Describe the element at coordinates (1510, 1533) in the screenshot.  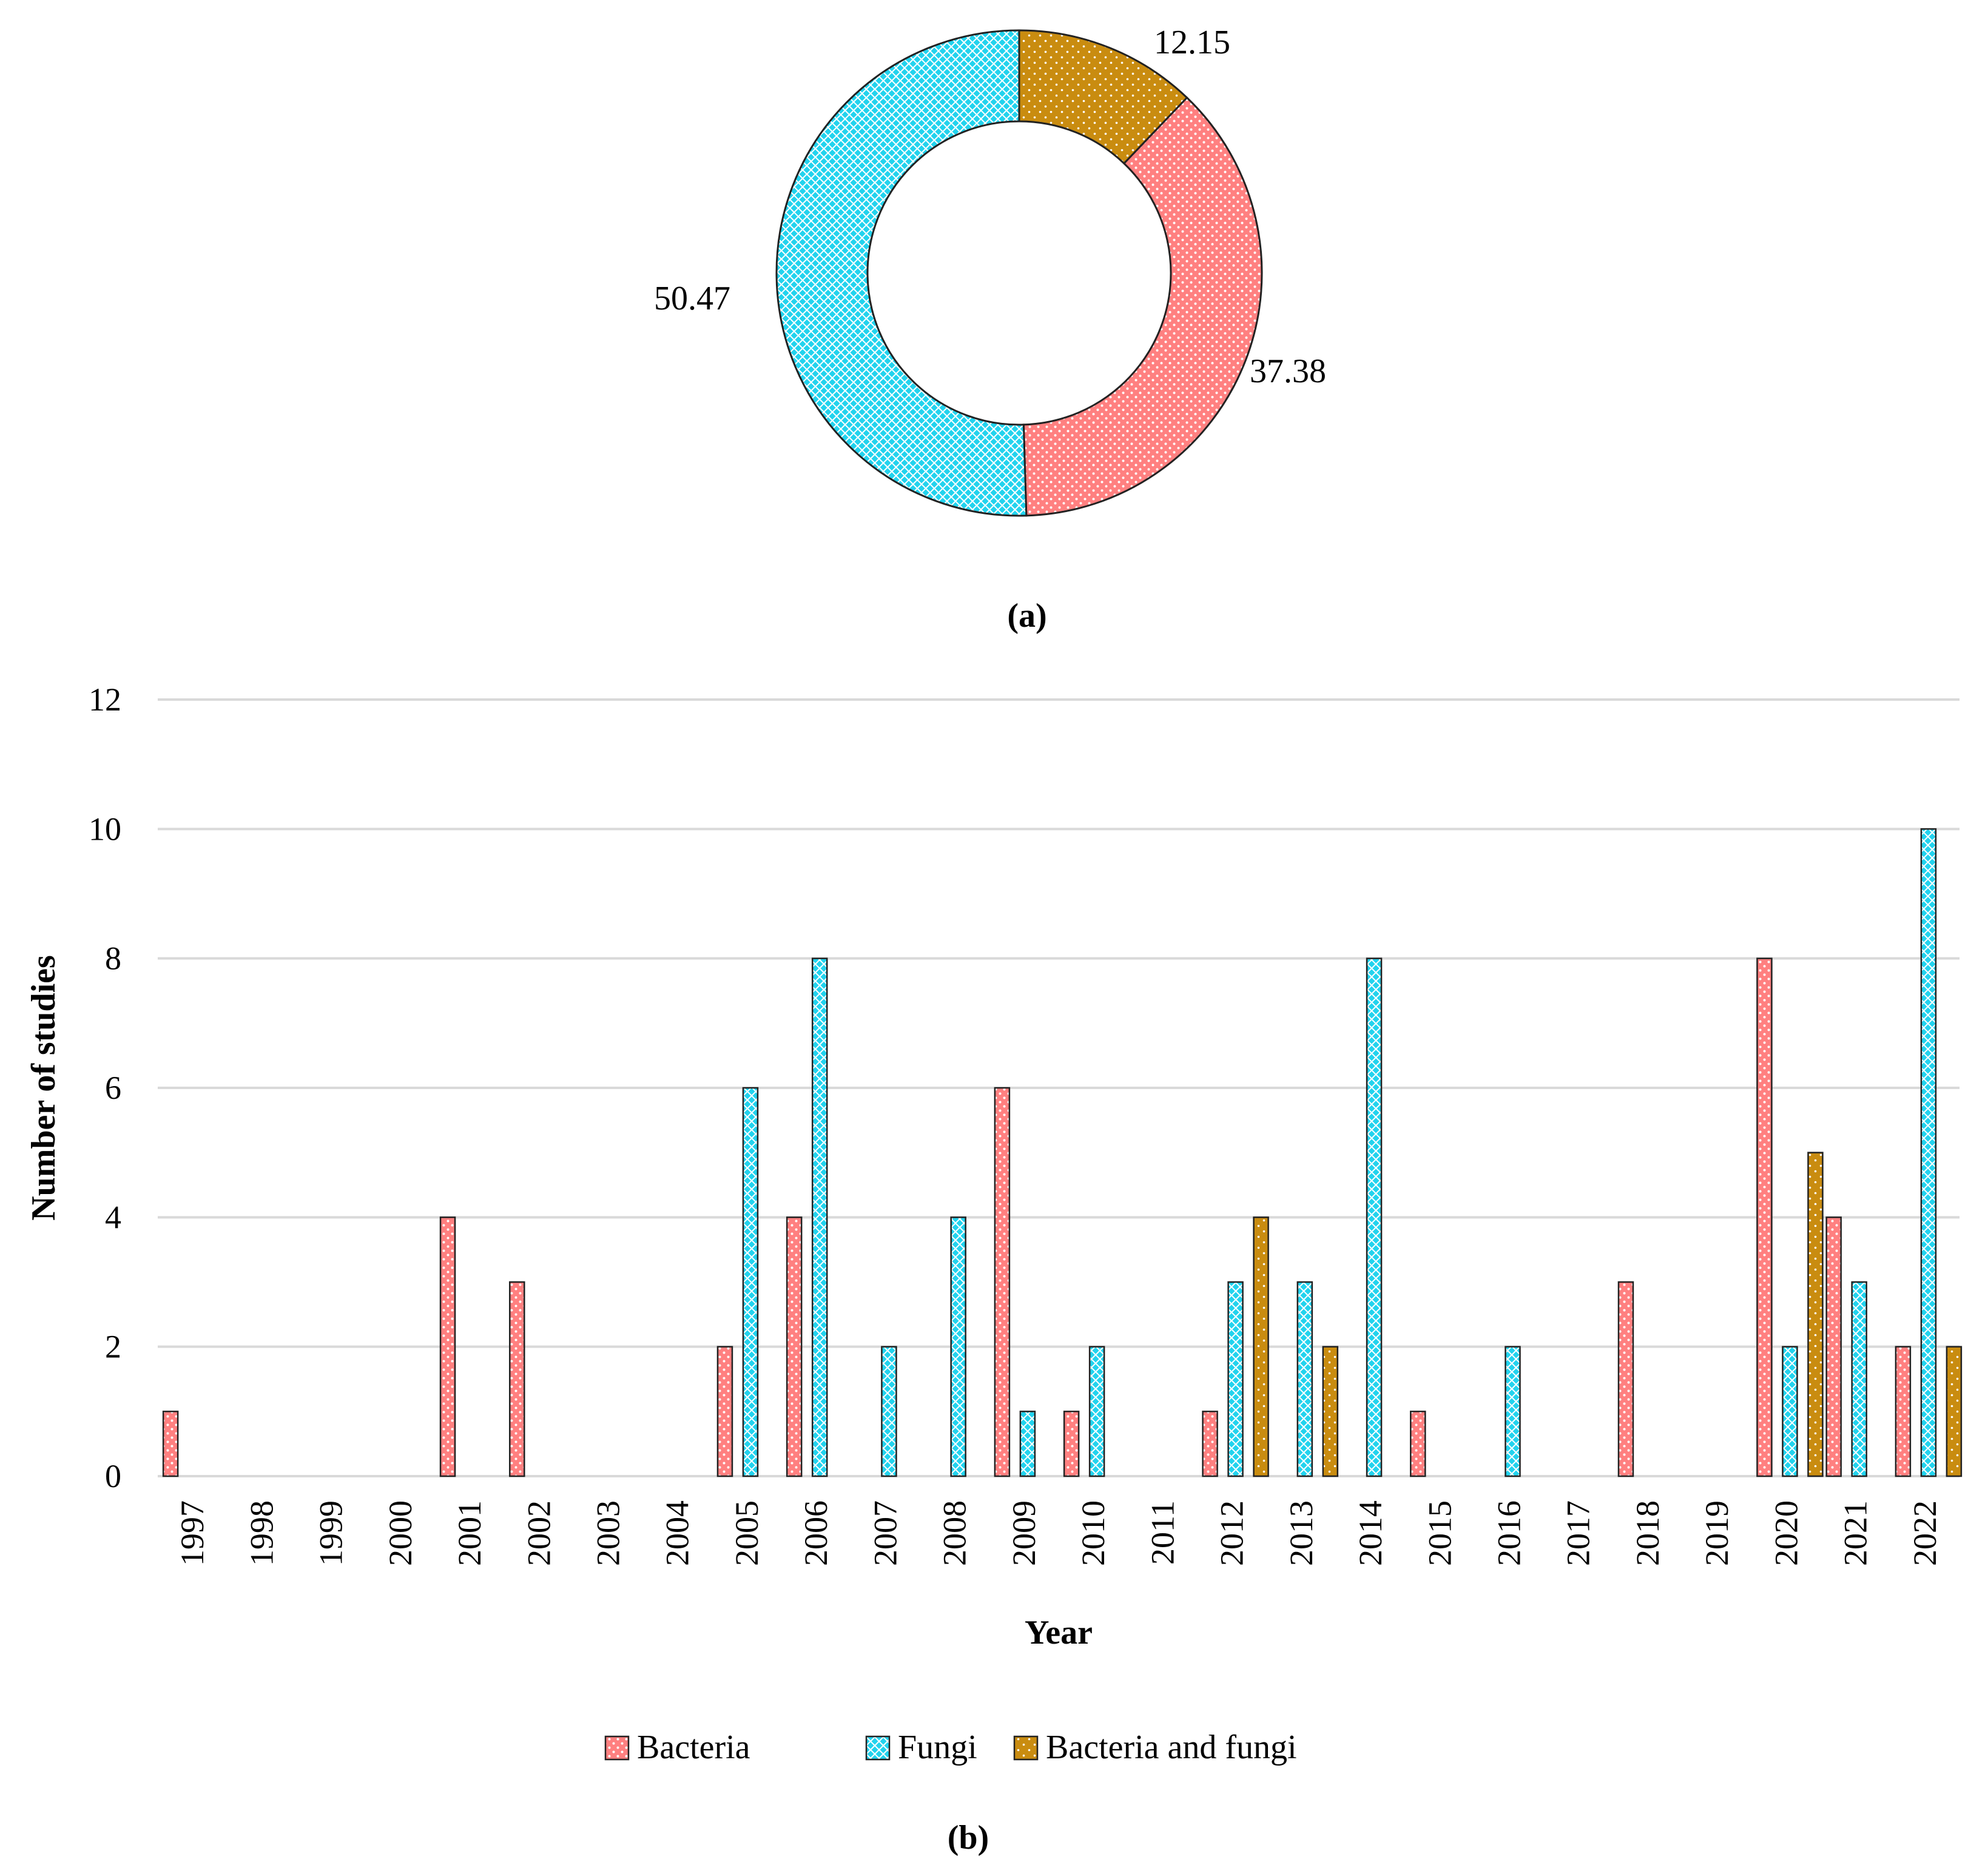
I see `x-tick-label-2016: 2016` at that location.